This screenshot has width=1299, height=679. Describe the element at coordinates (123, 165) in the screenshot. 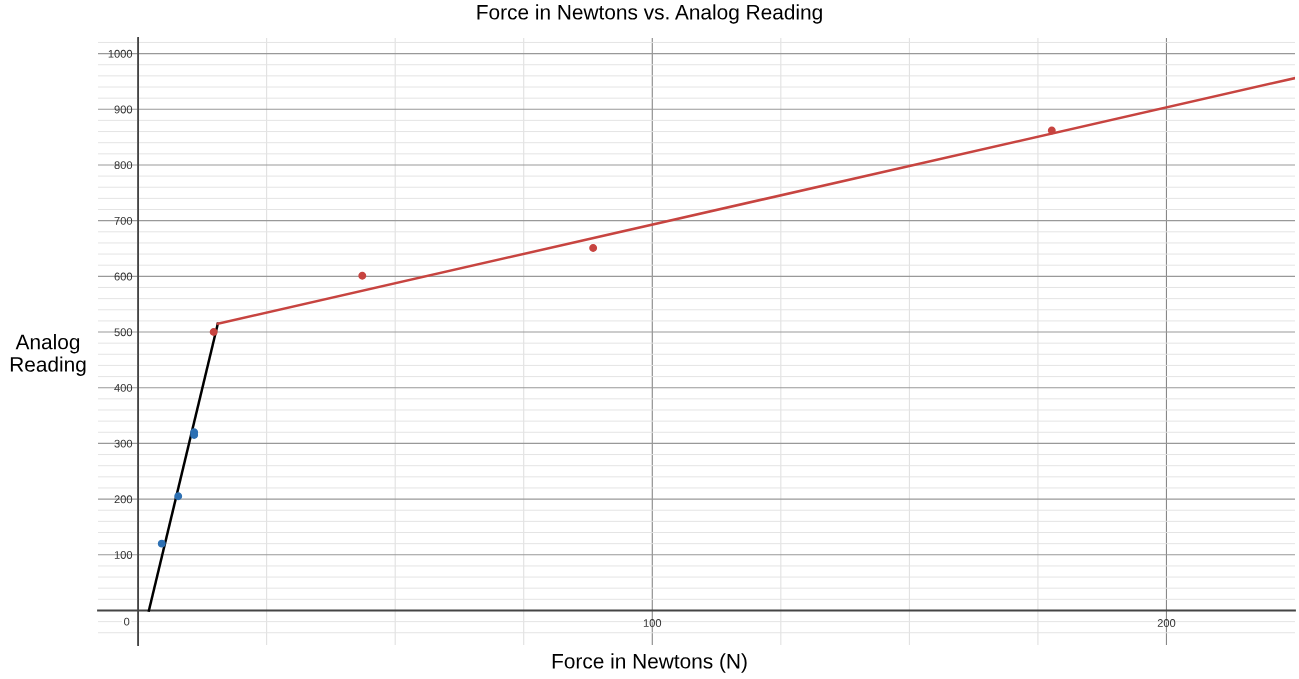

I see `y-tick-label: 800` at that location.